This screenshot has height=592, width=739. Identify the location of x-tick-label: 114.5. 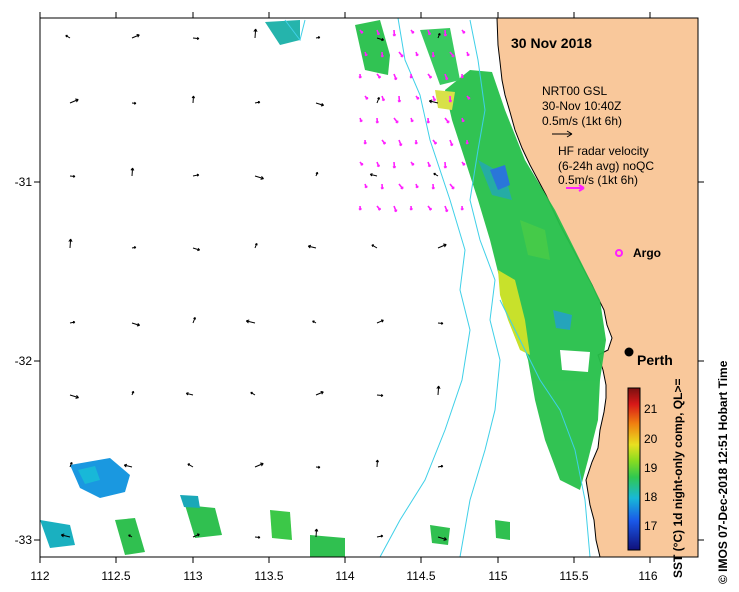
(420, 576).